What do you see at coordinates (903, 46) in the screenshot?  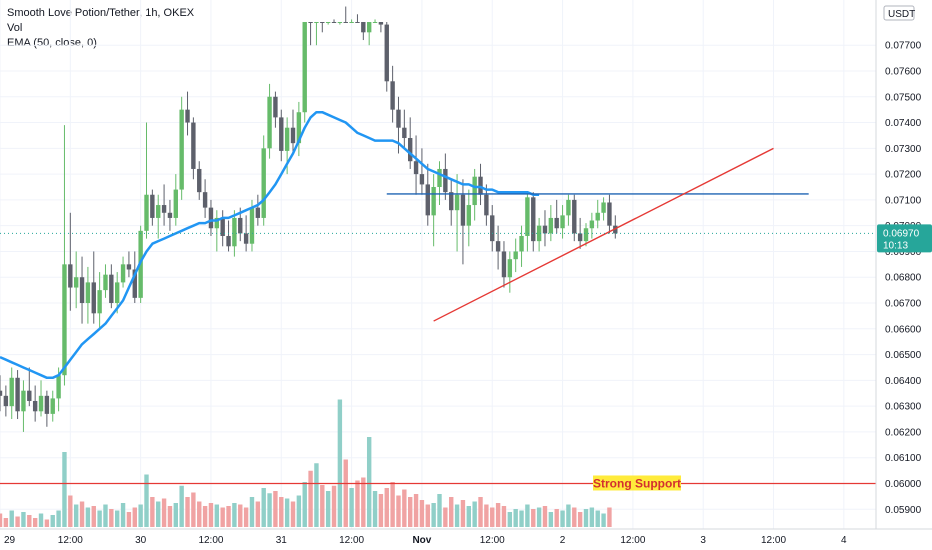 I see `price-tick-label: 0.07700` at bounding box center [903, 46].